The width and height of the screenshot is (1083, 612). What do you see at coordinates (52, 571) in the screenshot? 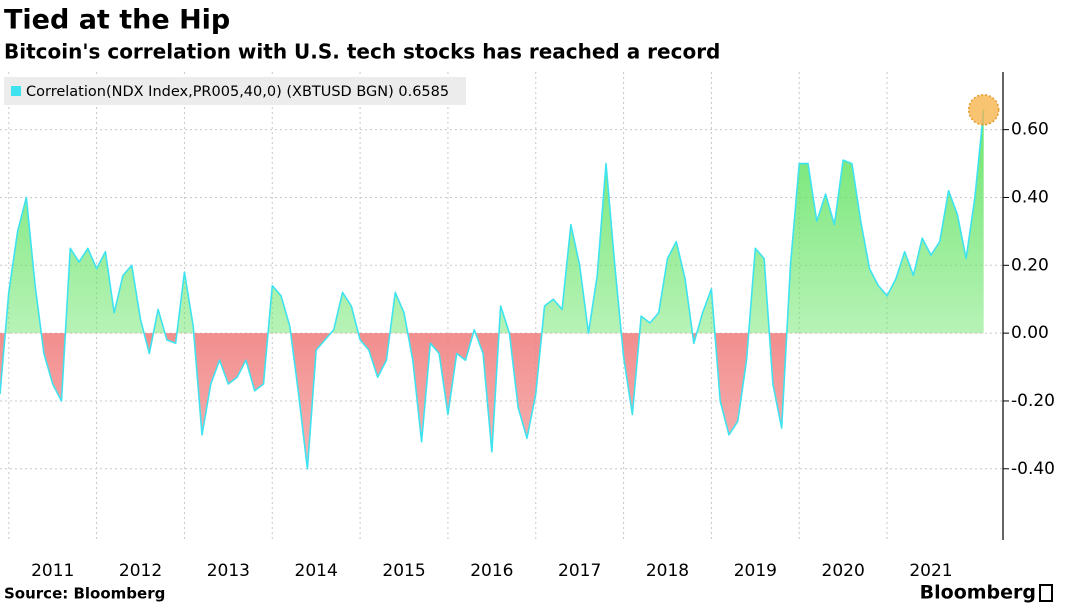
I see `x-tick-label: 2011` at bounding box center [52, 571].